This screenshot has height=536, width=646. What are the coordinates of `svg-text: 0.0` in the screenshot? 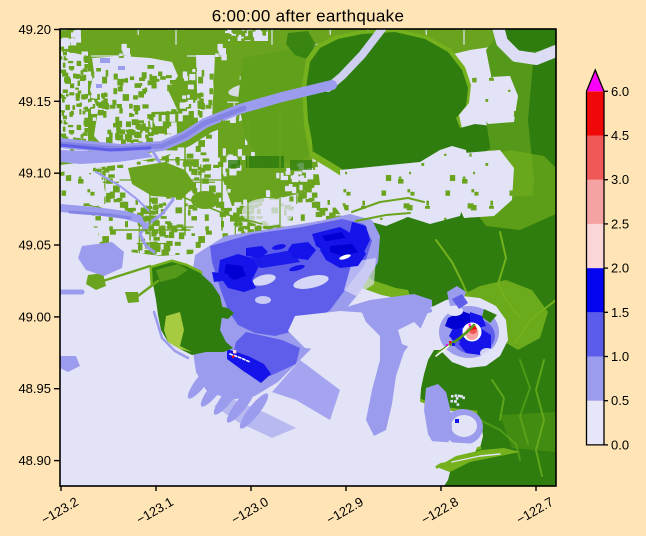 It's located at (620, 444).